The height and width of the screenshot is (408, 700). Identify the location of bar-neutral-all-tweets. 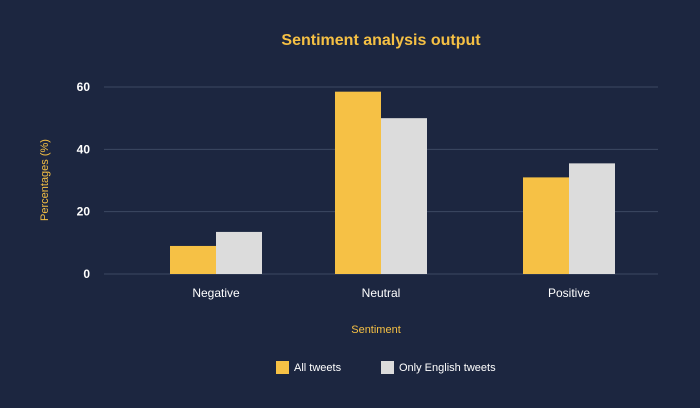
(358, 182).